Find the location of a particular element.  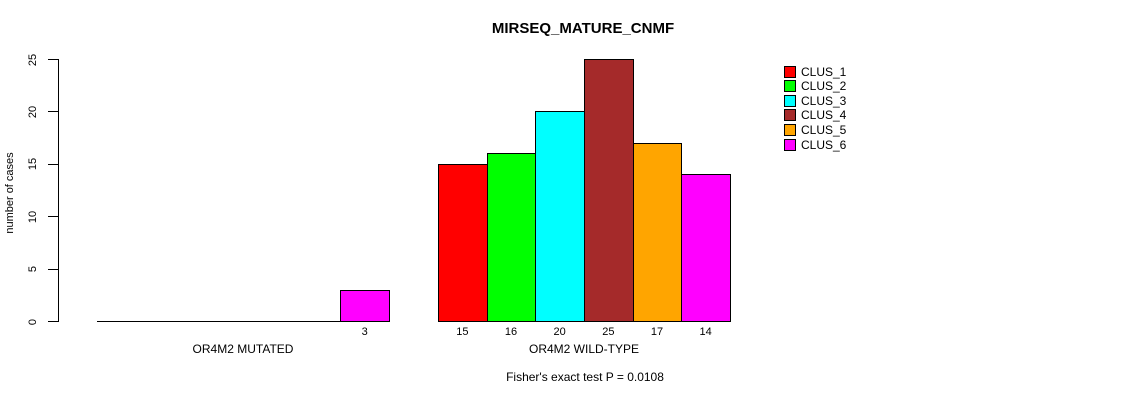

legend-item-clus_3: CLUS_3 is located at coordinates (815, 100).